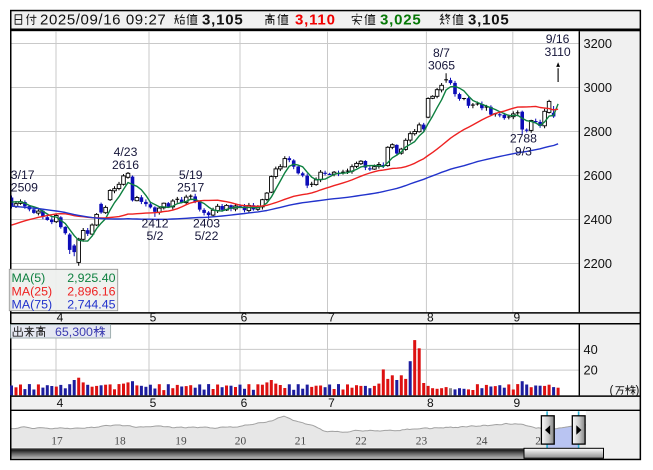  I want to click on svg-text: 3065, so click(441, 66).